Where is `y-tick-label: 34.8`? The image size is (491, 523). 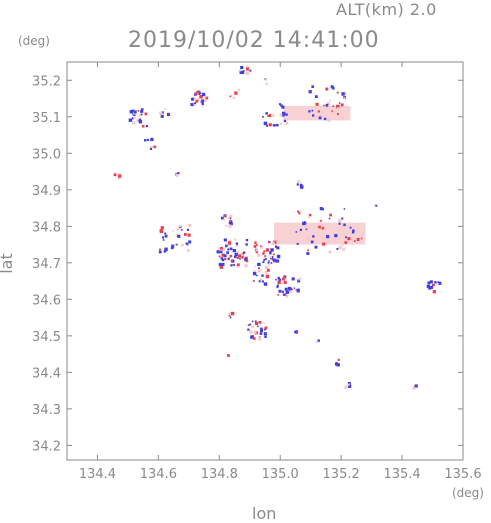
y-tick-label: 34.8 is located at coordinates (46, 227).